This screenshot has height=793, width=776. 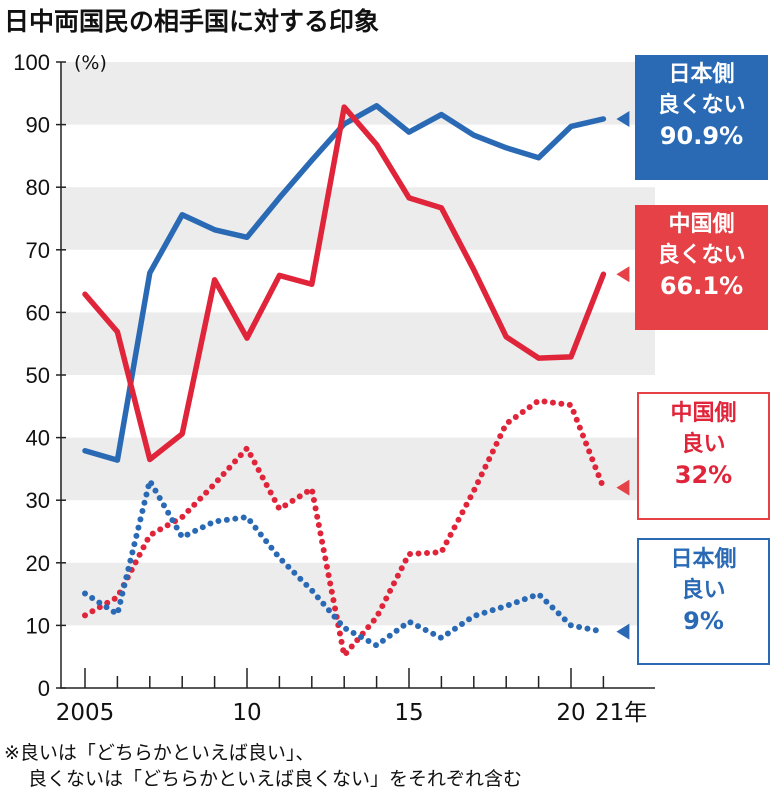 I want to click on y-tick-label: 50, so click(x=38, y=375).